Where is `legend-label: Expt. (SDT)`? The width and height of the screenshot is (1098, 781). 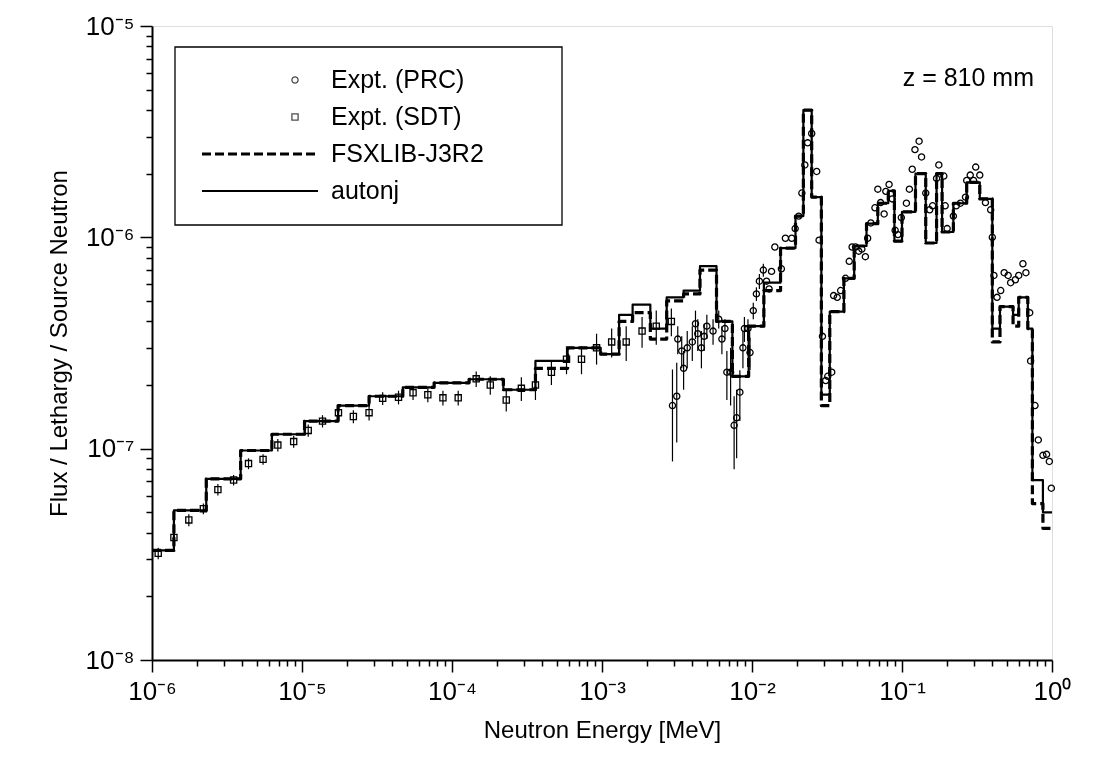
legend-label: Expt. (SDT) is located at coordinates (396, 116).